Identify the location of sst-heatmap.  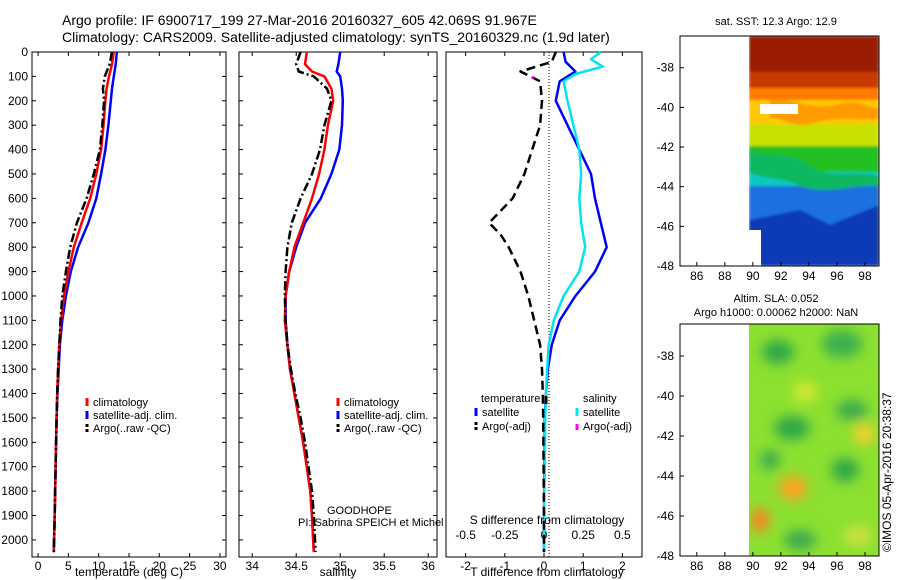
(814, 151).